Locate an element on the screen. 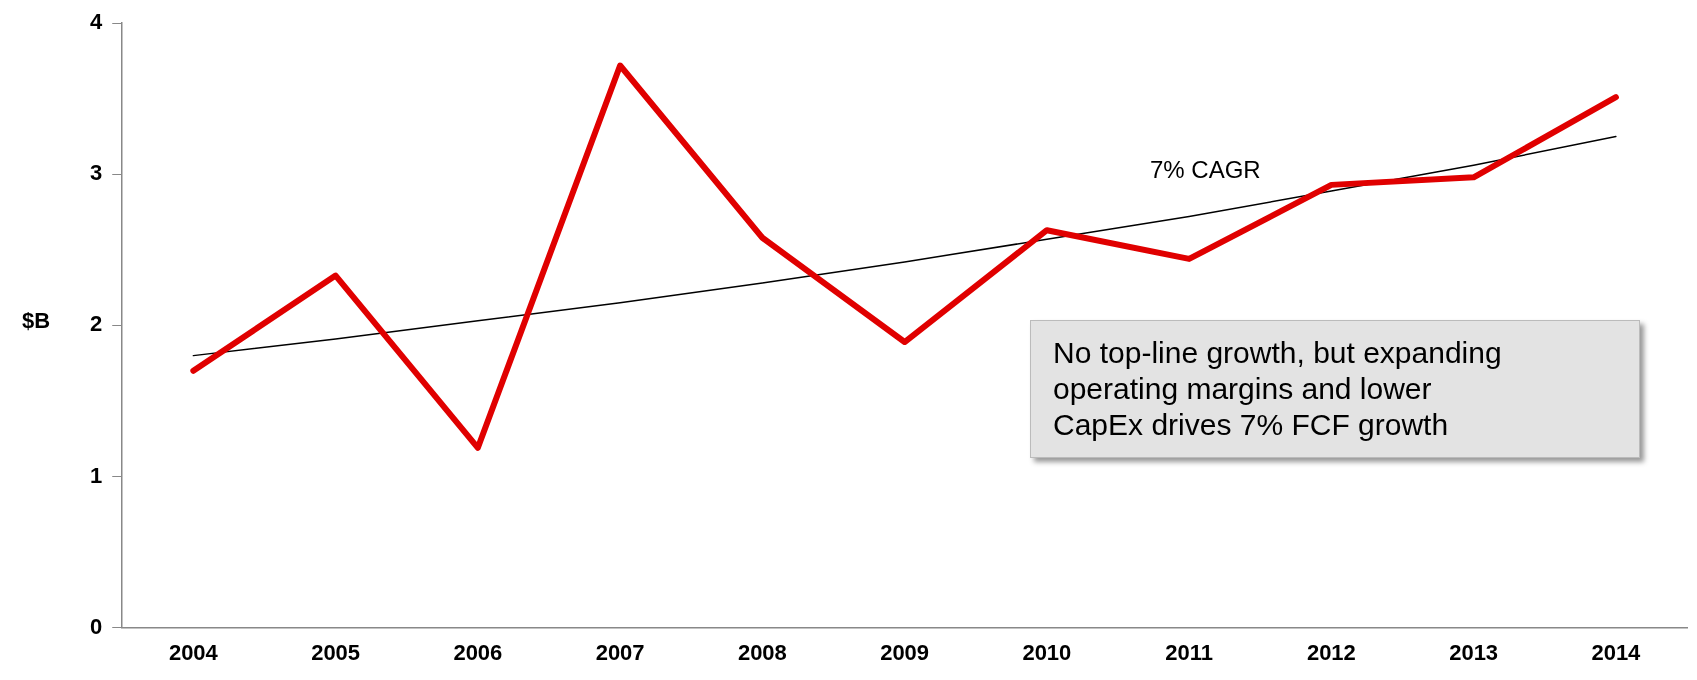 Image resolution: width=1697 pixels, height=680 pixels. x-tick-label: 2011 is located at coordinates (1189, 652).